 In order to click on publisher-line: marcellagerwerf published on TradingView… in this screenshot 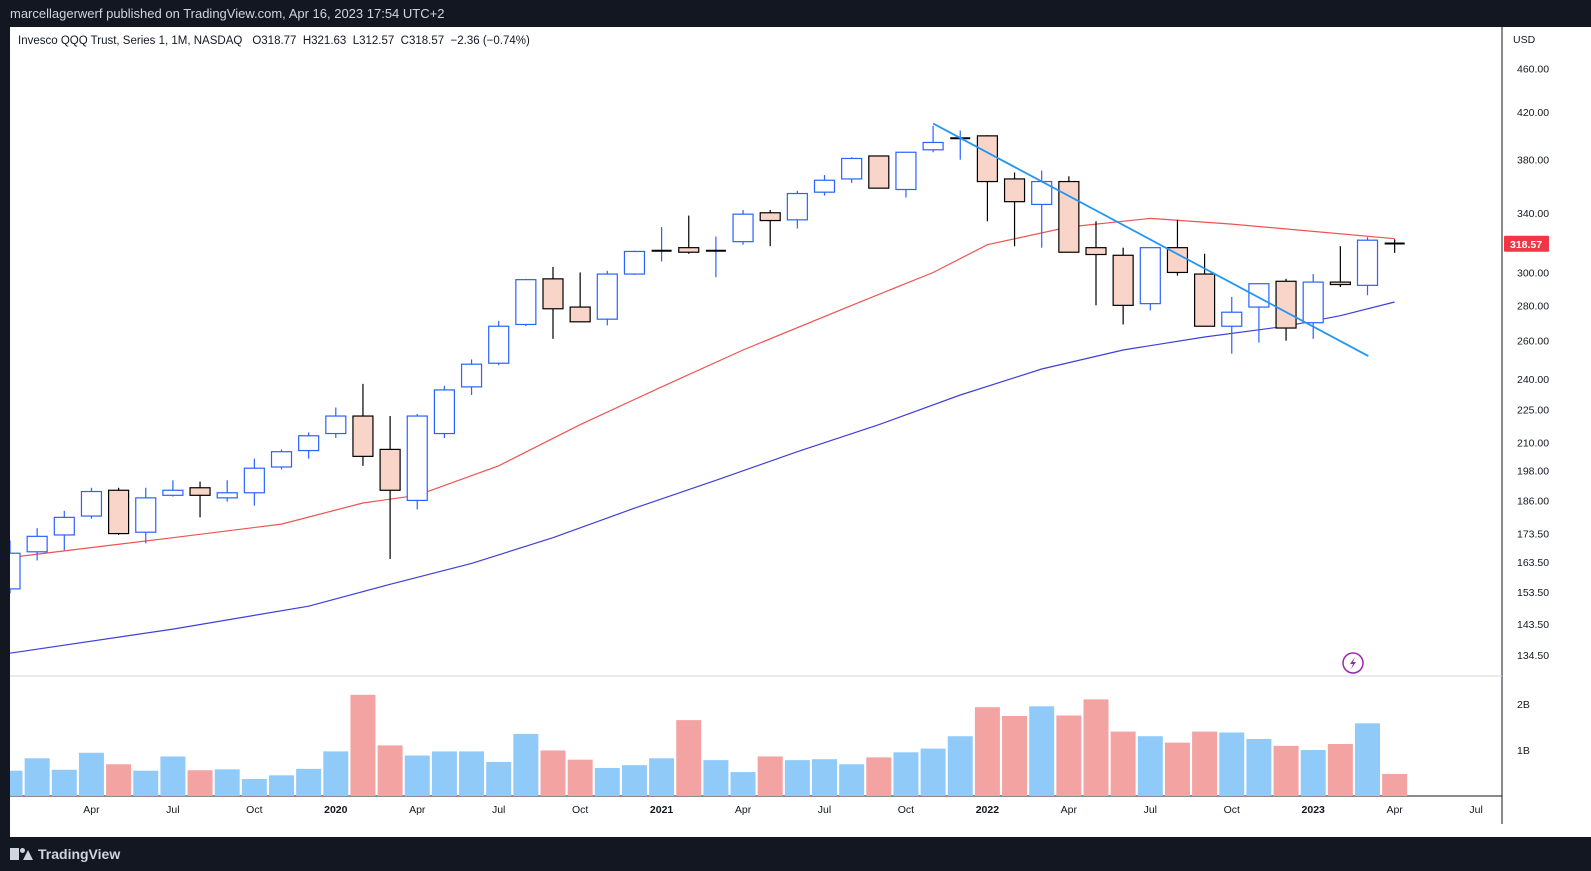, I will do `click(227, 13)`.